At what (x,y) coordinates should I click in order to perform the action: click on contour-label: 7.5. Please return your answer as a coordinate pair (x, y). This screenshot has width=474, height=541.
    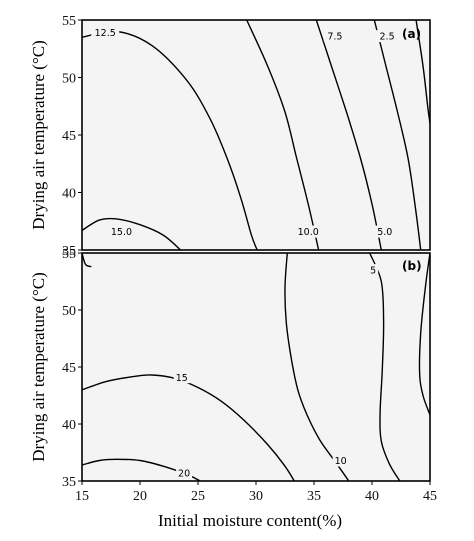
    Looking at the image, I should click on (334, 37).